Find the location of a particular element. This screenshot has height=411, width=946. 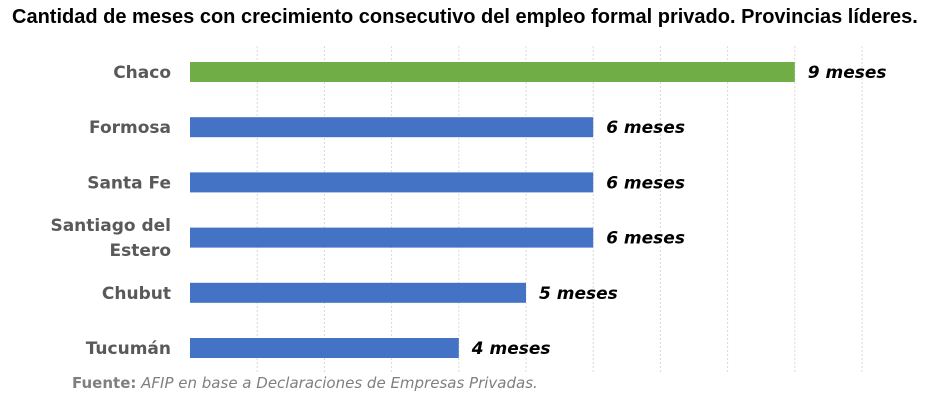

source-label: Fuente: is located at coordinates (104, 383).